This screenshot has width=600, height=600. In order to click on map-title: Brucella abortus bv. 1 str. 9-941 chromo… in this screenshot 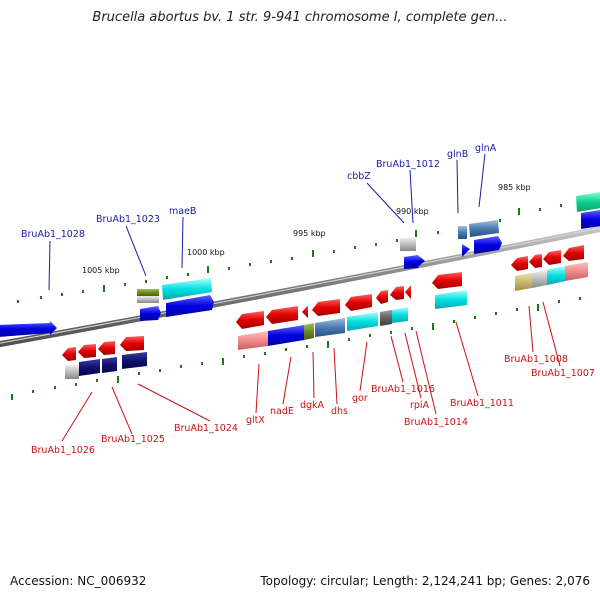, I will do `click(300, 17)`.